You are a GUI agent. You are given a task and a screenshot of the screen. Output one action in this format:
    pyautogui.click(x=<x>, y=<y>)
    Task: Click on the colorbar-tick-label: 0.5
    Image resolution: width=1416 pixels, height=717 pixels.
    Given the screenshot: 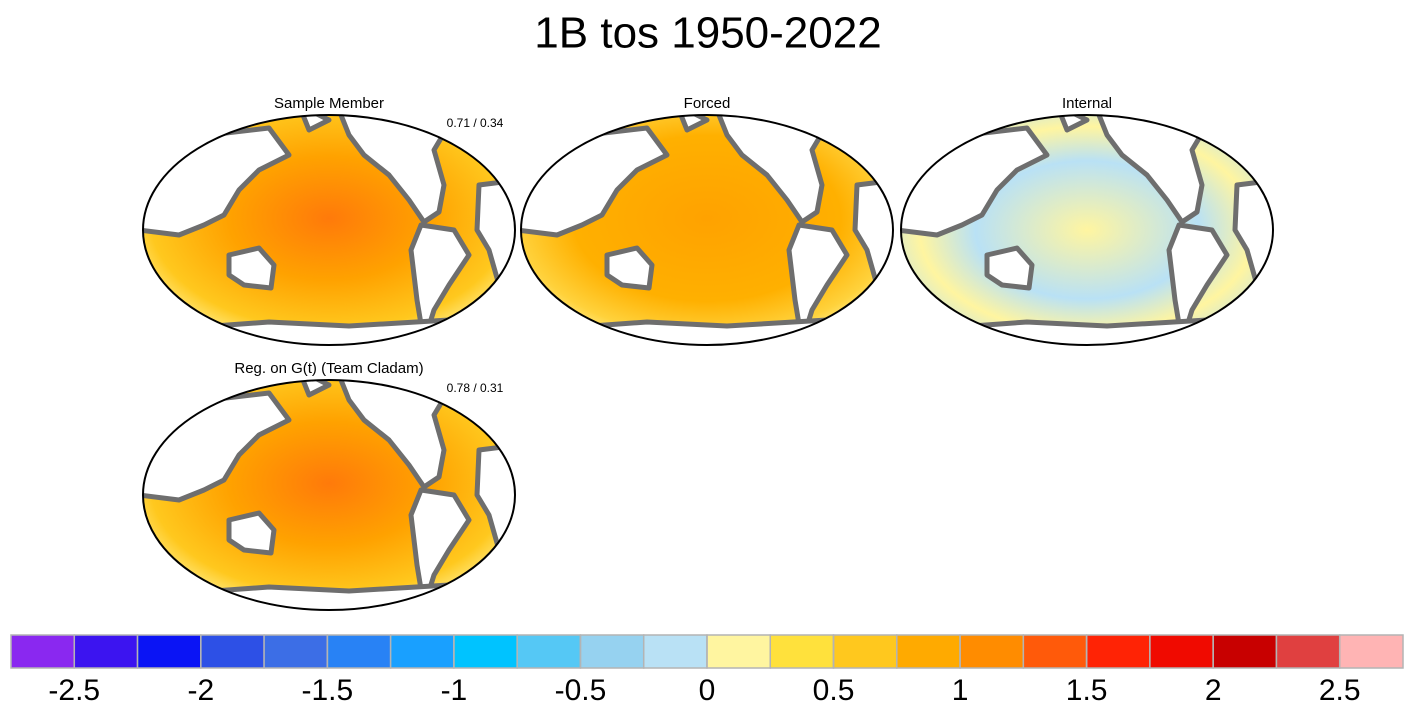 What is the action you would take?
    pyautogui.click(x=834, y=690)
    